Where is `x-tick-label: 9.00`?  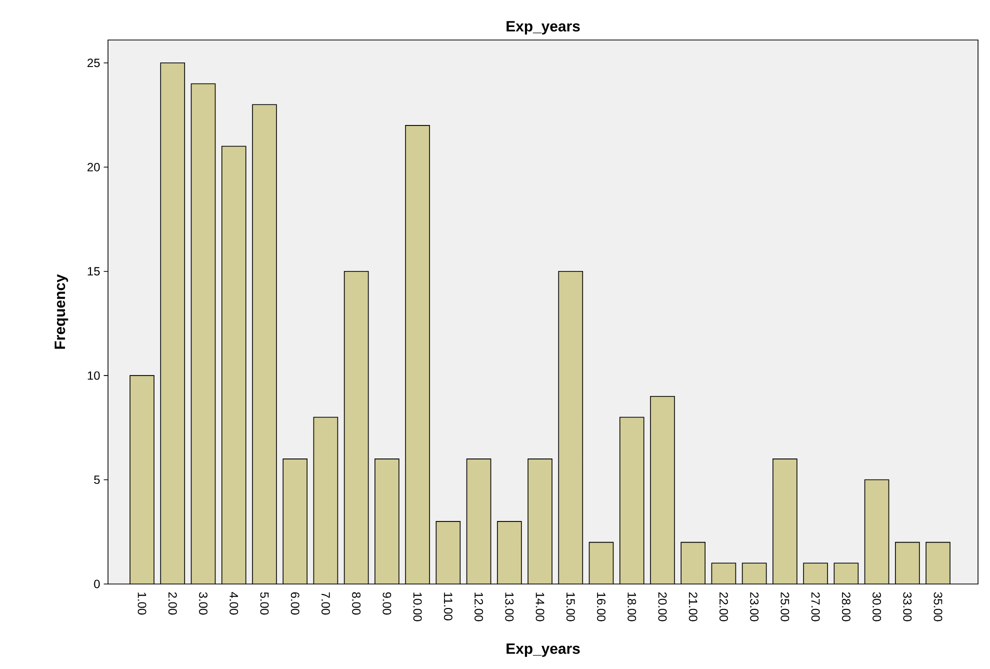
x-tick-label: 9.00 is located at coordinates (387, 603).